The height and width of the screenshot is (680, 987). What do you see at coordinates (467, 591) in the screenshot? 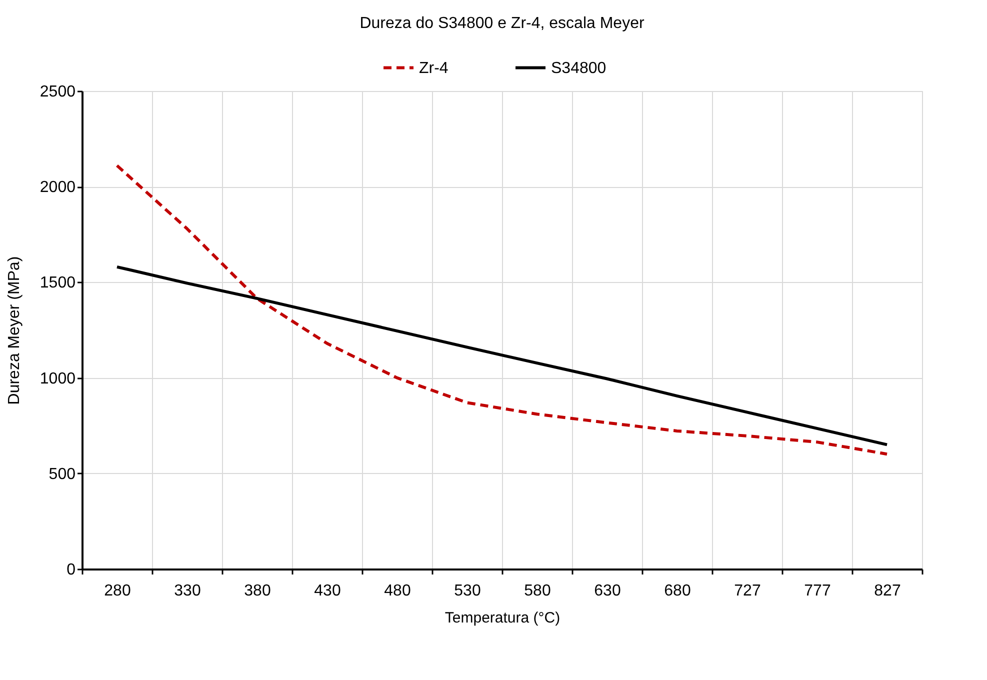
I see `x-tick-label: 530` at bounding box center [467, 591].